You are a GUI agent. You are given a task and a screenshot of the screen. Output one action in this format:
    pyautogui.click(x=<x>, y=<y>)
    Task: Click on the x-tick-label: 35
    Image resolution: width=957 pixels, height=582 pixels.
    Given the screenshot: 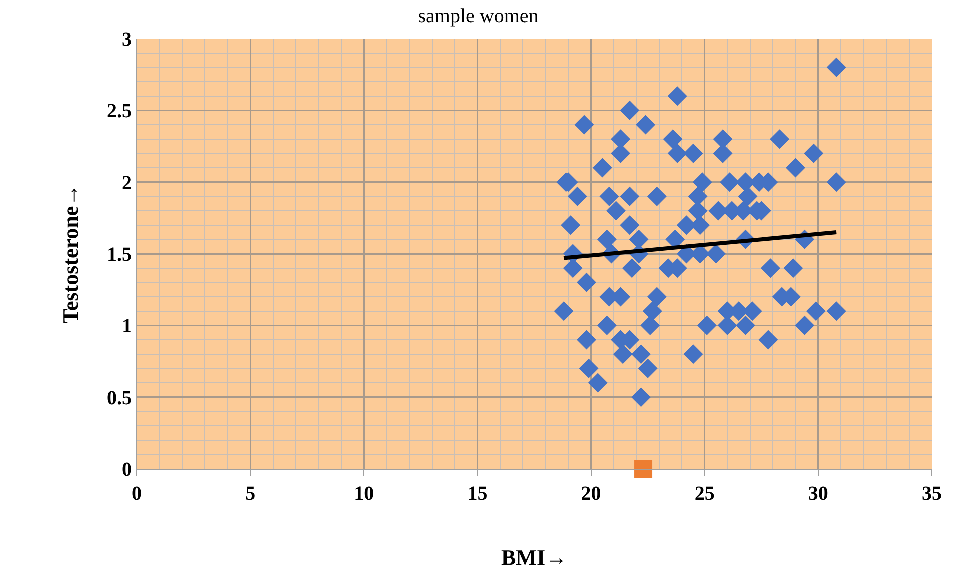 What is the action you would take?
    pyautogui.click(x=932, y=494)
    